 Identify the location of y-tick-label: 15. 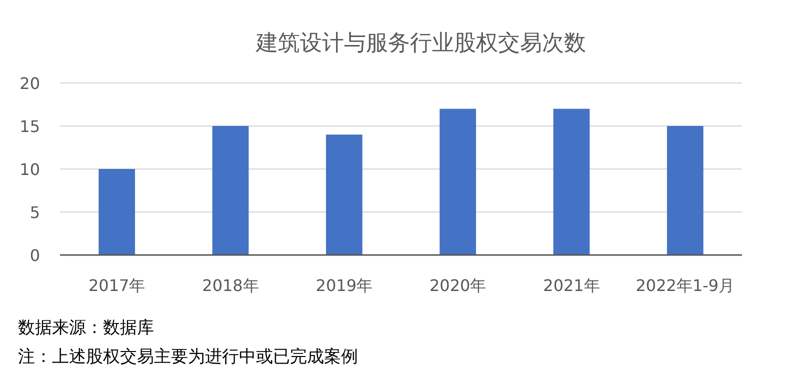
(30, 126).